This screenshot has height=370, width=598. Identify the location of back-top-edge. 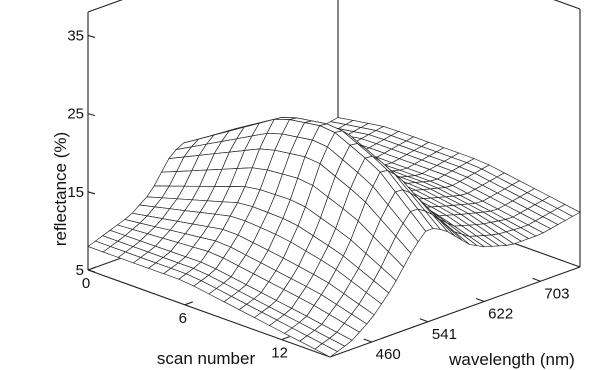
(105, 6).